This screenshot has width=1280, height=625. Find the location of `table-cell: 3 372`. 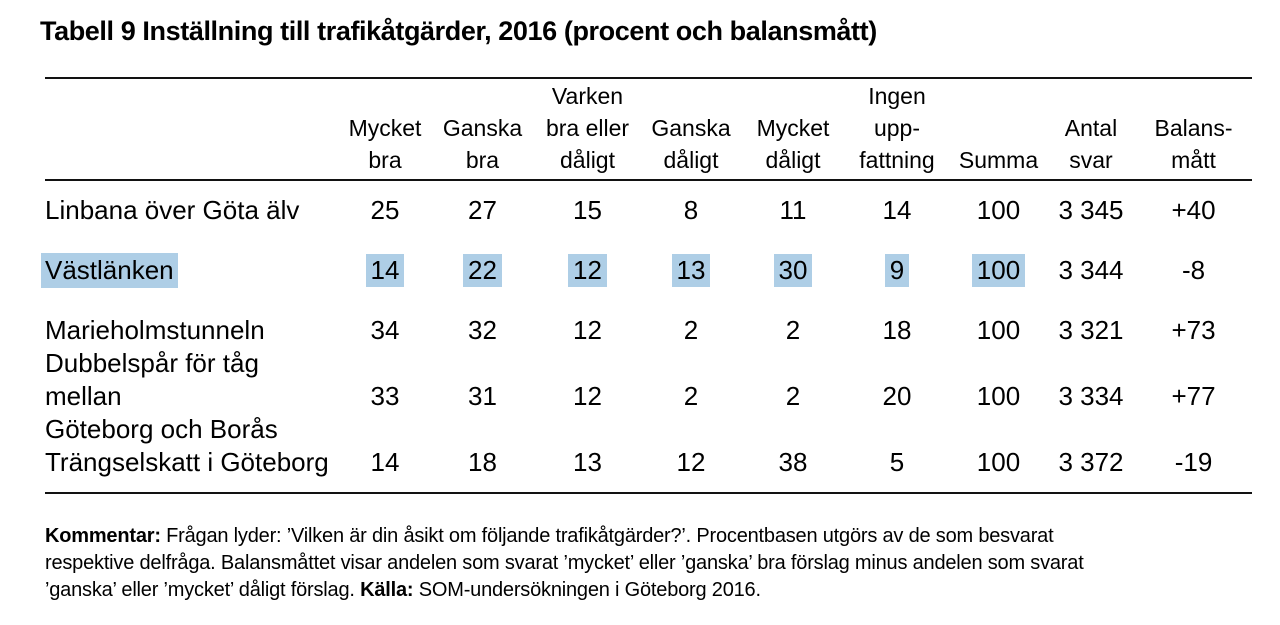

table-cell: 3 372 is located at coordinates (1091, 461).